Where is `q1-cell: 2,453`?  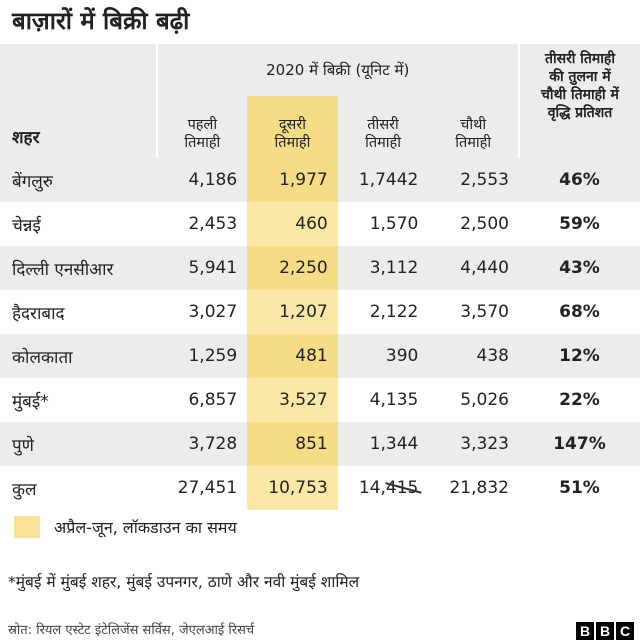
q1-cell: 2,453 is located at coordinates (202, 224).